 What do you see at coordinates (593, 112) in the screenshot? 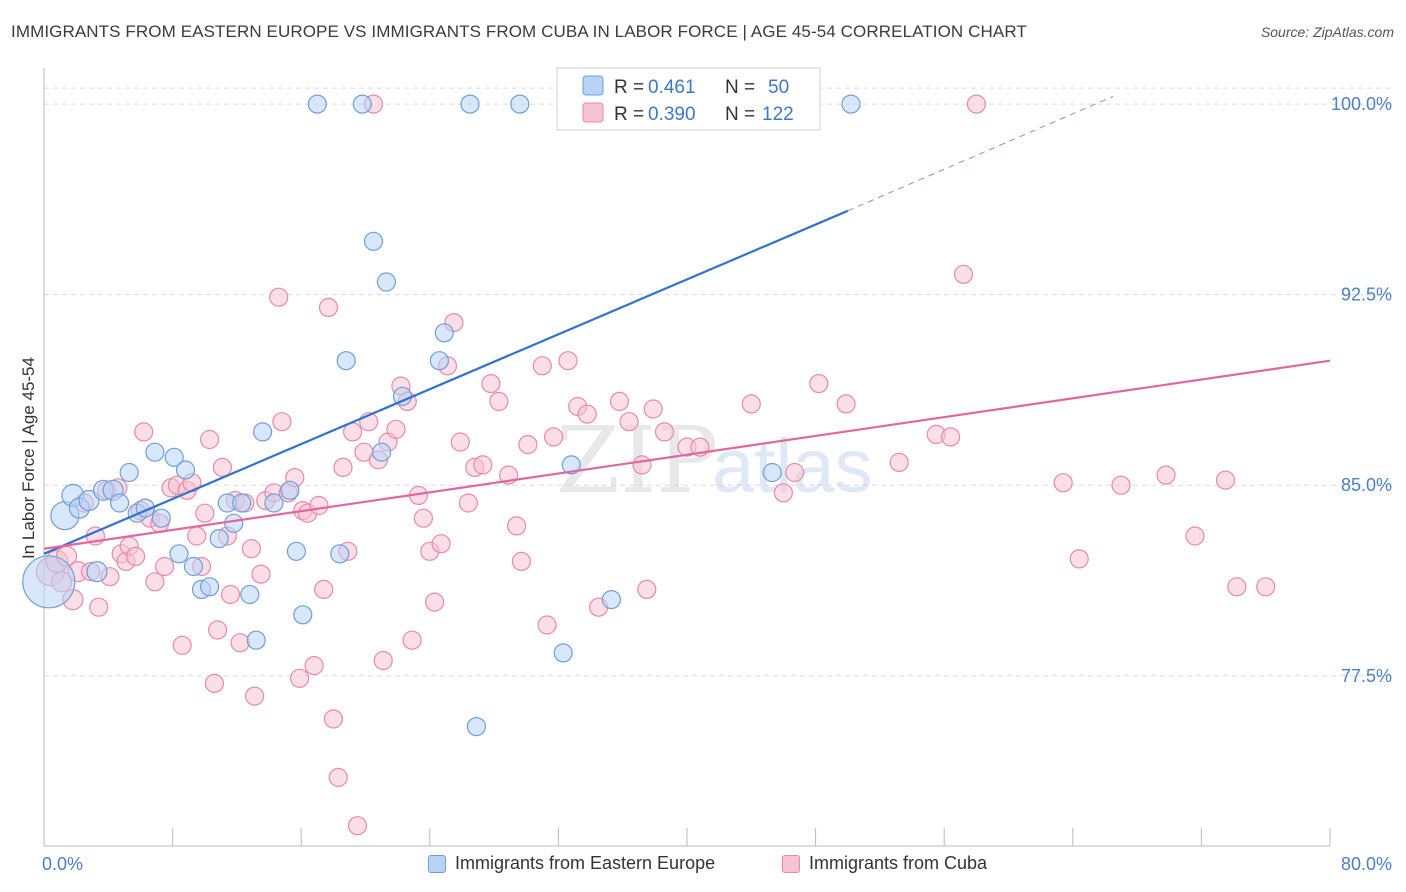
I see `legend-swatch-cuba` at bounding box center [593, 112].